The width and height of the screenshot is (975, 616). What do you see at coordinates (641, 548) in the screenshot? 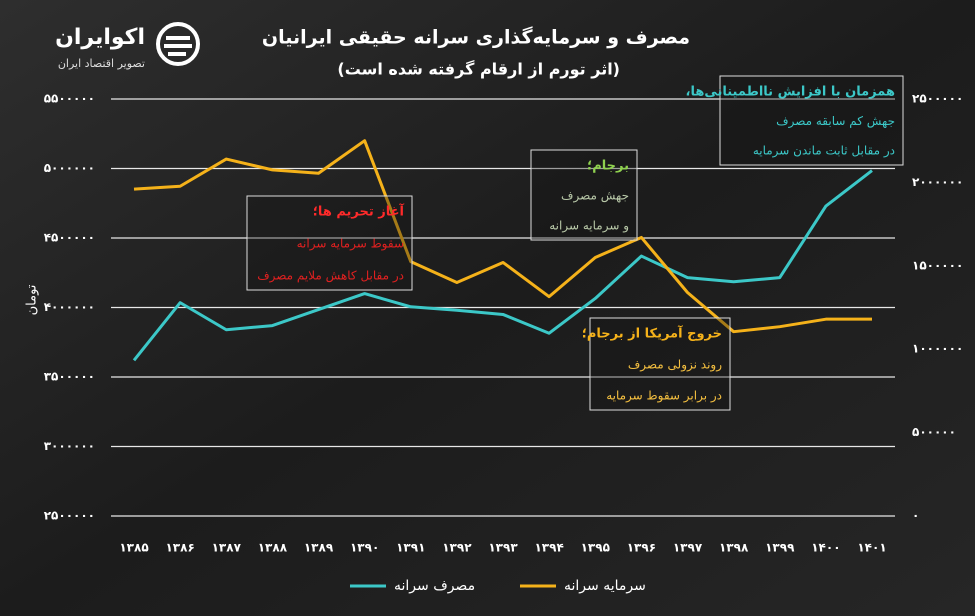
I see `x-tick-label: ۱۳۹۶` at bounding box center [641, 548].